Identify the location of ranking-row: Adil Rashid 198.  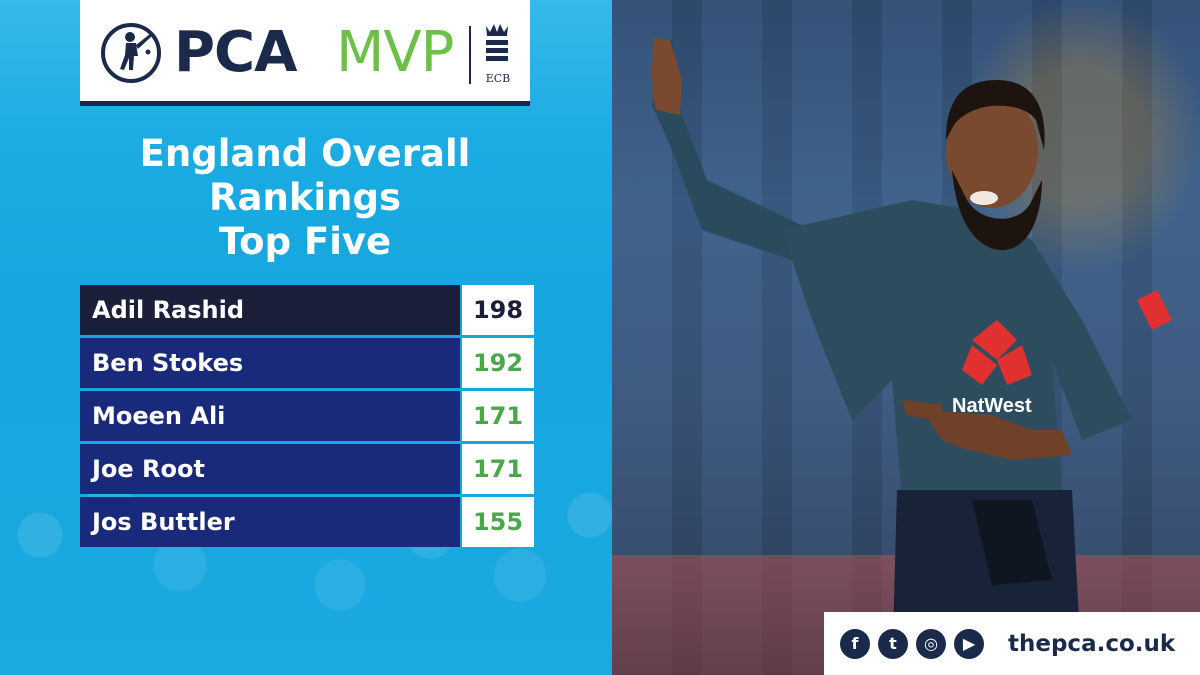
(307, 310).